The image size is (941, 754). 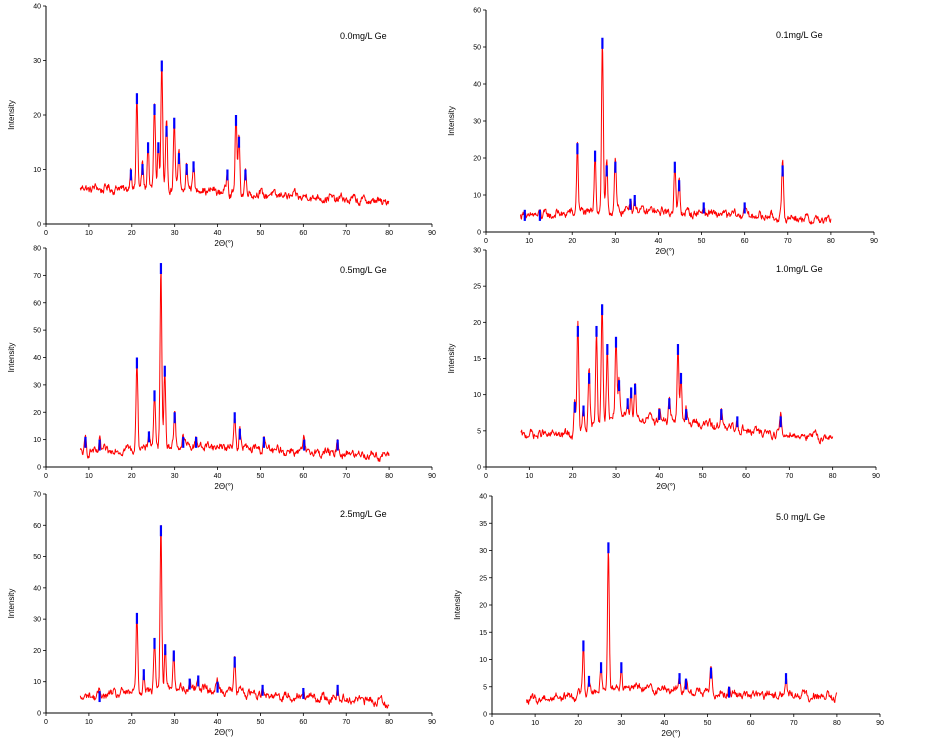 What do you see at coordinates (799, 35) in the screenshot?
I see `panel-annotation: 0.1mg/L Ge` at bounding box center [799, 35].